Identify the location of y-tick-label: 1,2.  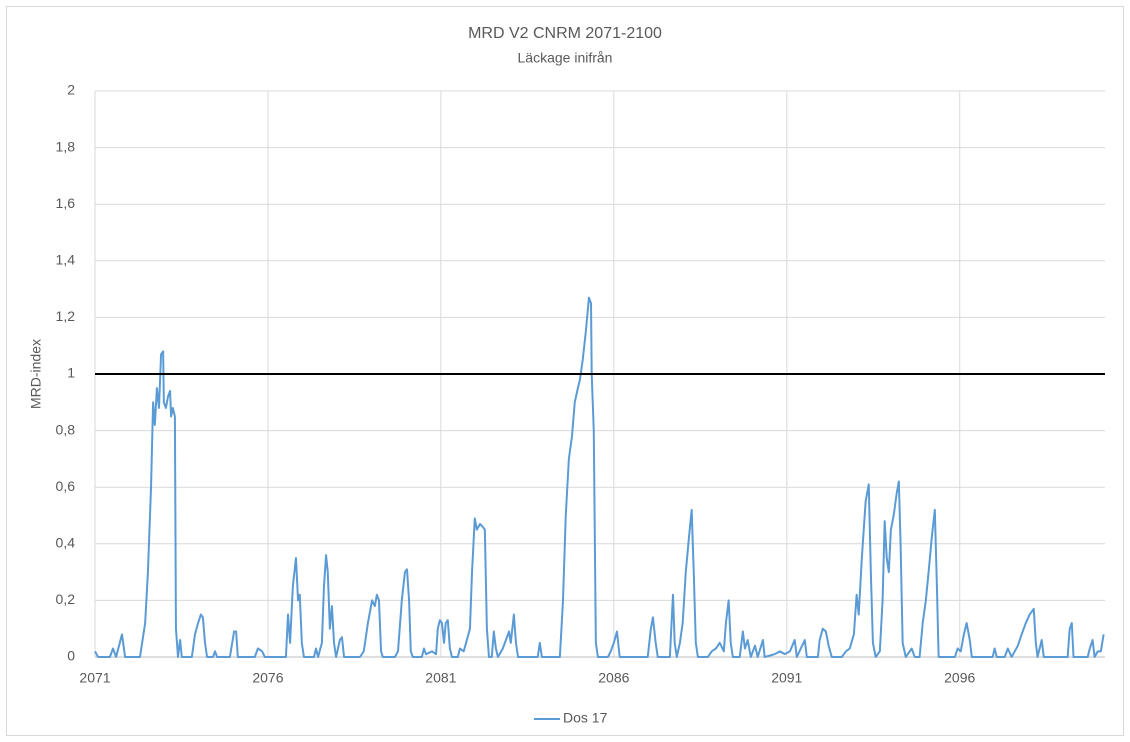
(66, 316).